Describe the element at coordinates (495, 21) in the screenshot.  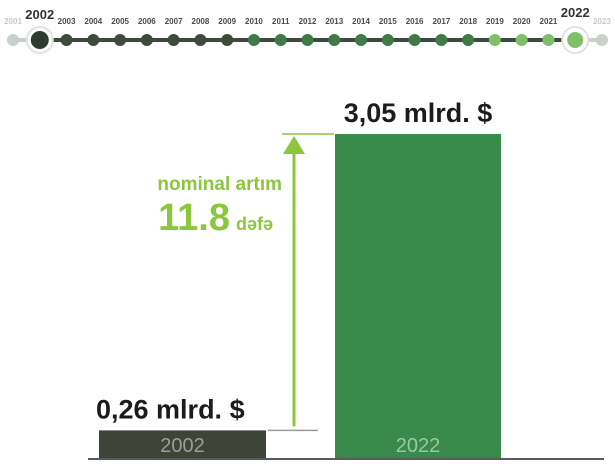
I see `timeline-year-label: 2019` at that location.